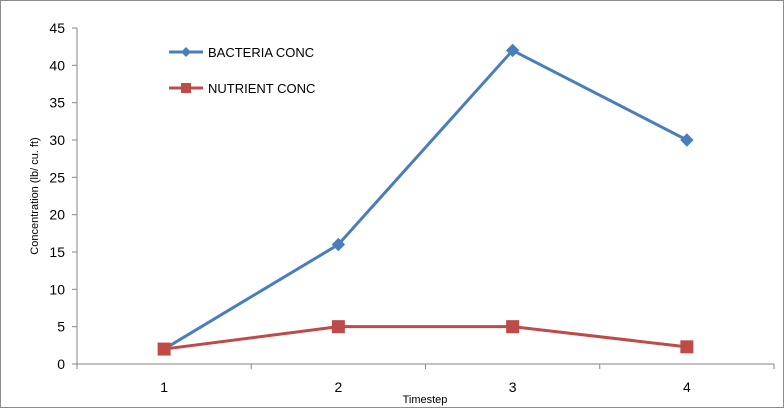 This screenshot has width=784, height=408. What do you see at coordinates (61, 364) in the screenshot?
I see `y-tick-label: 0` at bounding box center [61, 364].